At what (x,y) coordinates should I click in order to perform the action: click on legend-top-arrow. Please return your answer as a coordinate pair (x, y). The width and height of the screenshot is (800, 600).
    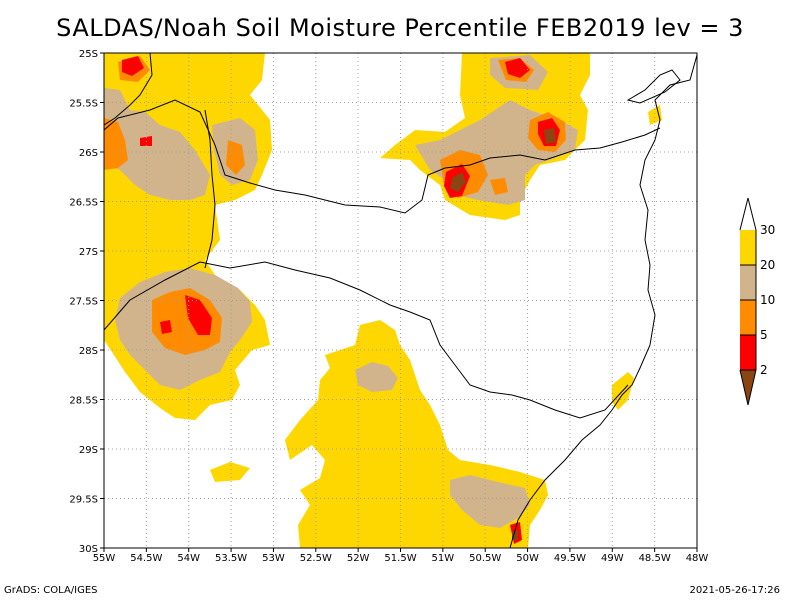
    Looking at the image, I should click on (748, 214).